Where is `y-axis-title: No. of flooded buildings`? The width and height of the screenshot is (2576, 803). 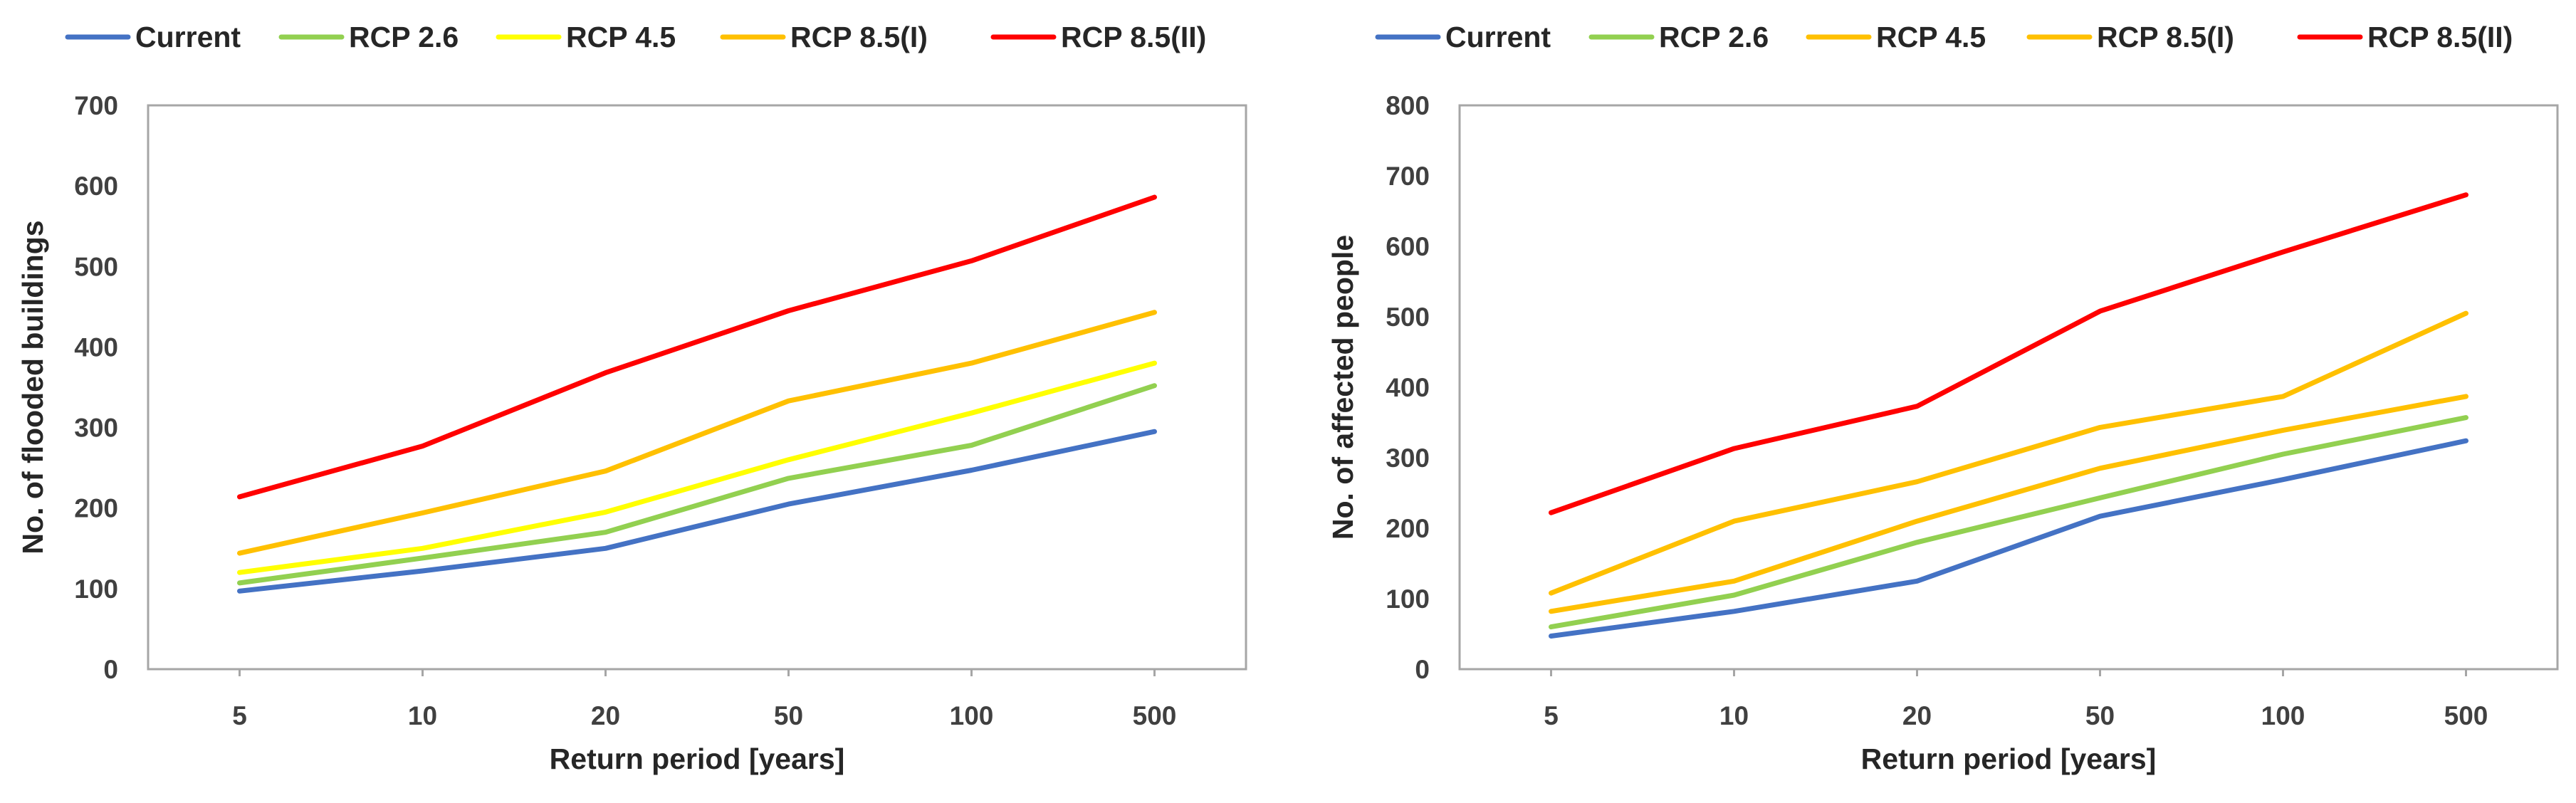 y-axis-title: No. of flooded buildings is located at coordinates (32, 387).